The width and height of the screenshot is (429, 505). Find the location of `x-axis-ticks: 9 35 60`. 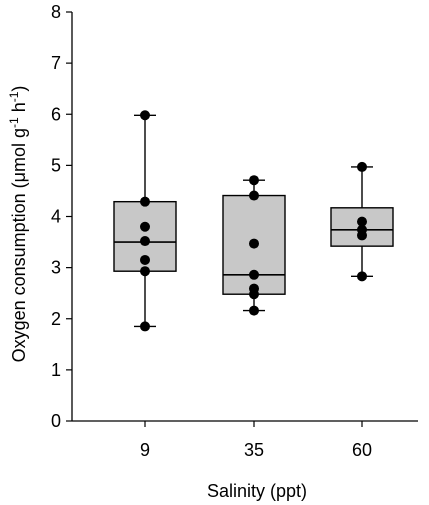

x-axis-ticks: 9 35 60 is located at coordinates (256, 440).